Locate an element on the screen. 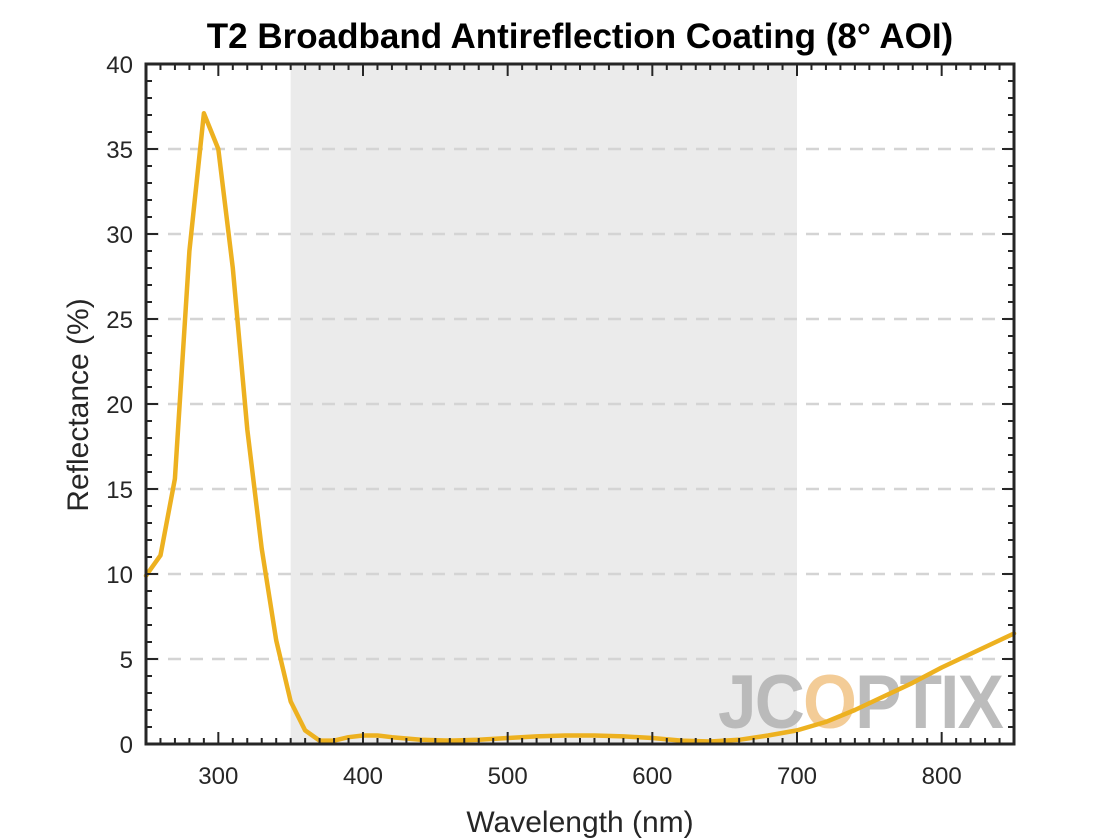 The width and height of the screenshot is (1120, 840). y-tick-label: 30 is located at coordinates (119, 235).